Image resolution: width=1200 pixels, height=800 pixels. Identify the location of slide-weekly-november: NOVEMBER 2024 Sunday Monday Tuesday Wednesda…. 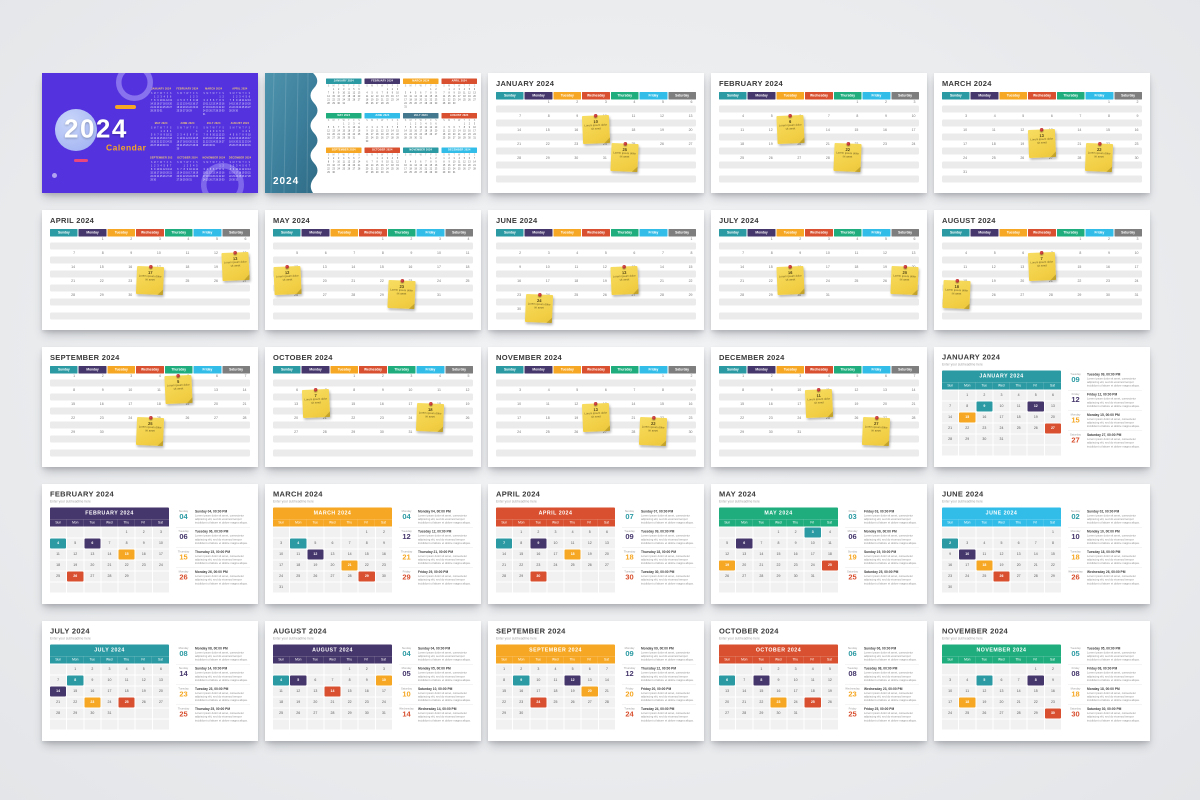
(596, 407).